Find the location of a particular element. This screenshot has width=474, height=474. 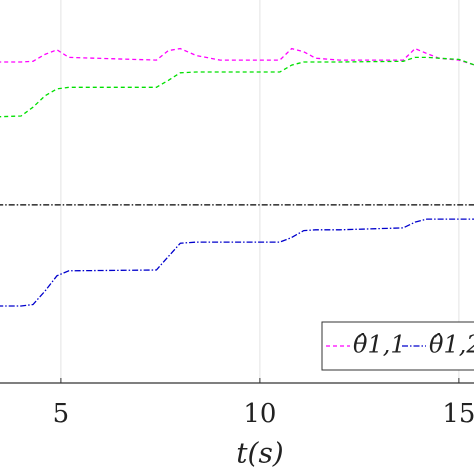

x-tick-label: 5 is located at coordinates (61, 414).